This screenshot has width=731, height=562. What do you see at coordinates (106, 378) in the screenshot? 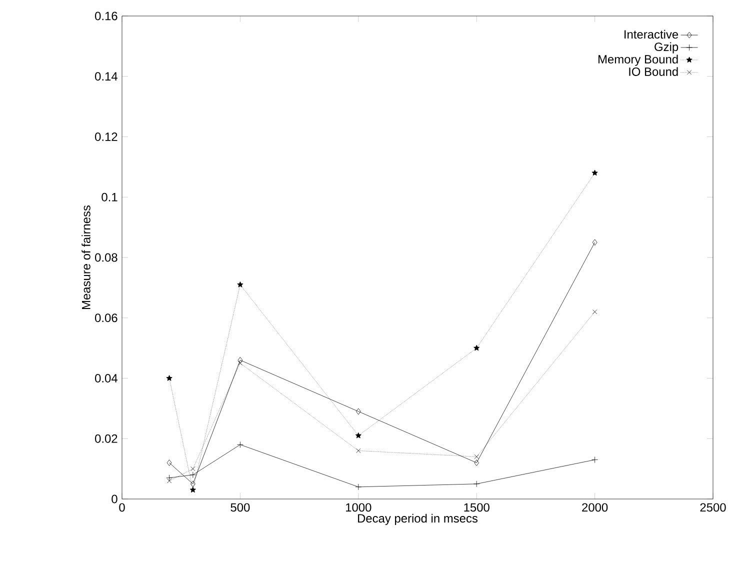
I see `y-tick-label: 0.04` at bounding box center [106, 378].